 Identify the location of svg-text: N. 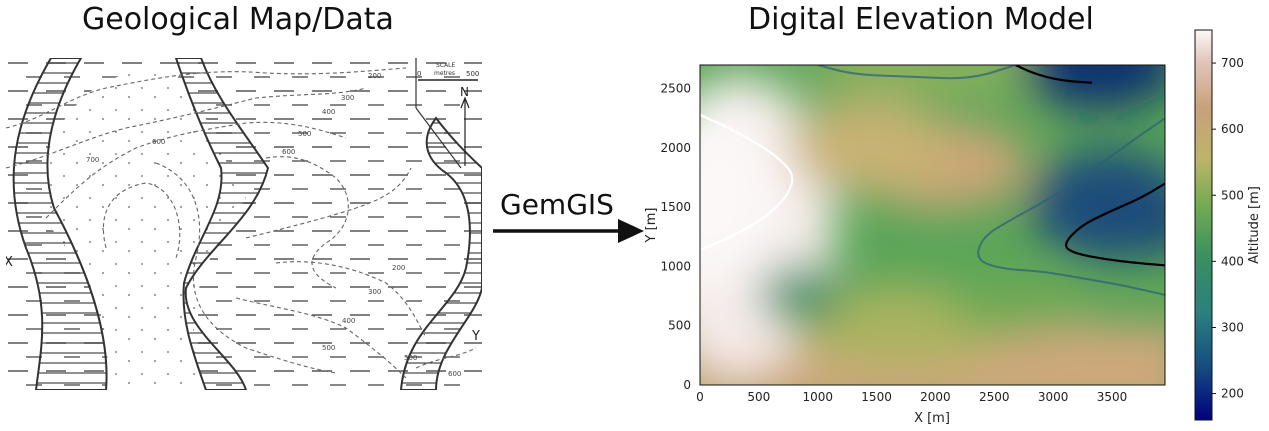
(464, 92).